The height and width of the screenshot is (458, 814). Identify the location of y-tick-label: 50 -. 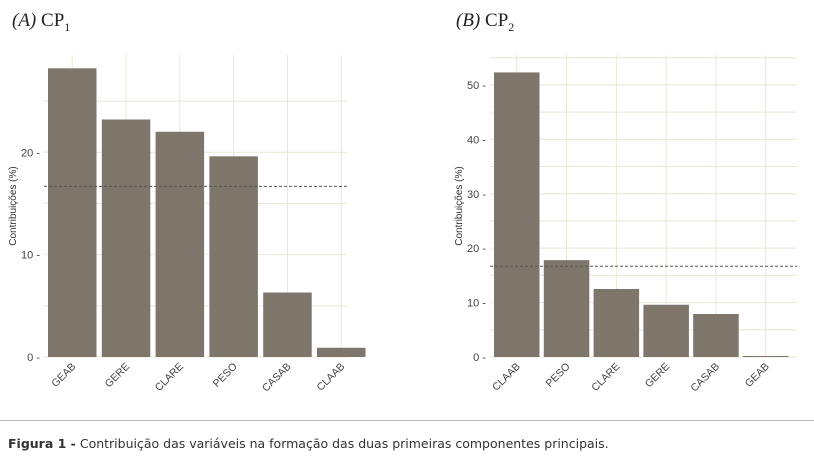
(476, 86).